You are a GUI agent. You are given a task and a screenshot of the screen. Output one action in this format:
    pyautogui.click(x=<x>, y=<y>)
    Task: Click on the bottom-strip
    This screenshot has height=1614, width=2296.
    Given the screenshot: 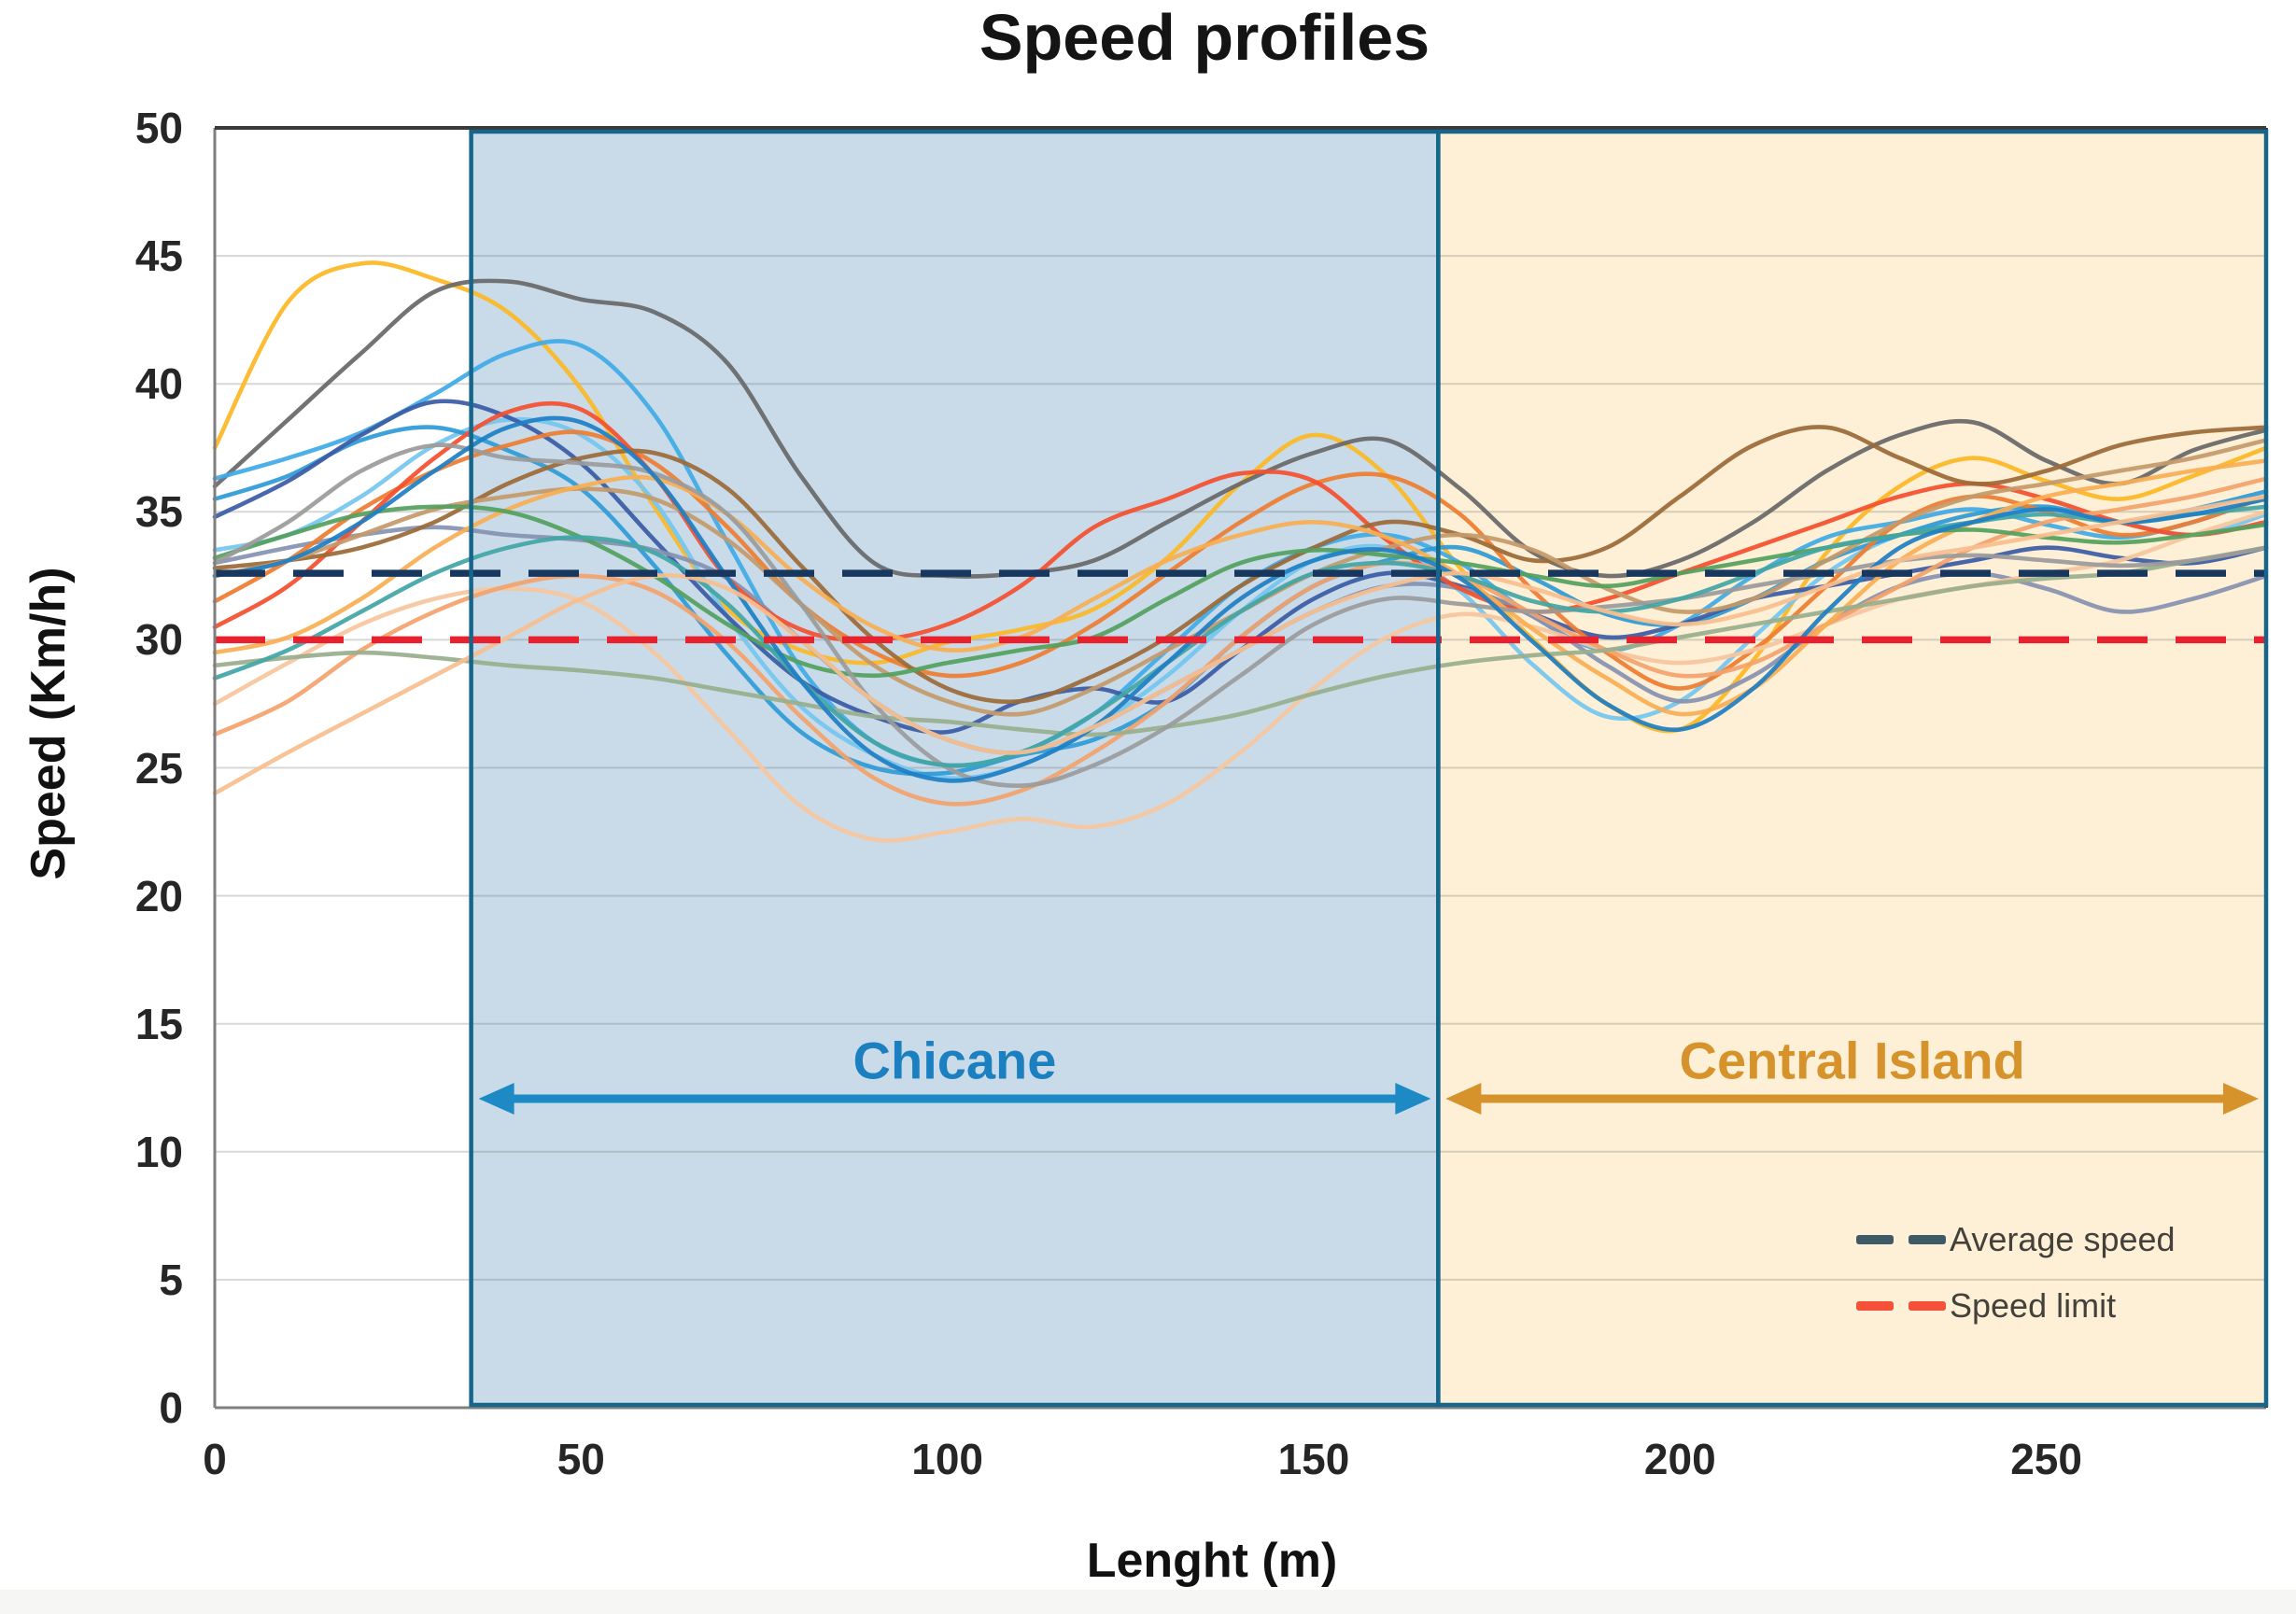 What is the action you would take?
    pyautogui.click(x=1148, y=1602)
    